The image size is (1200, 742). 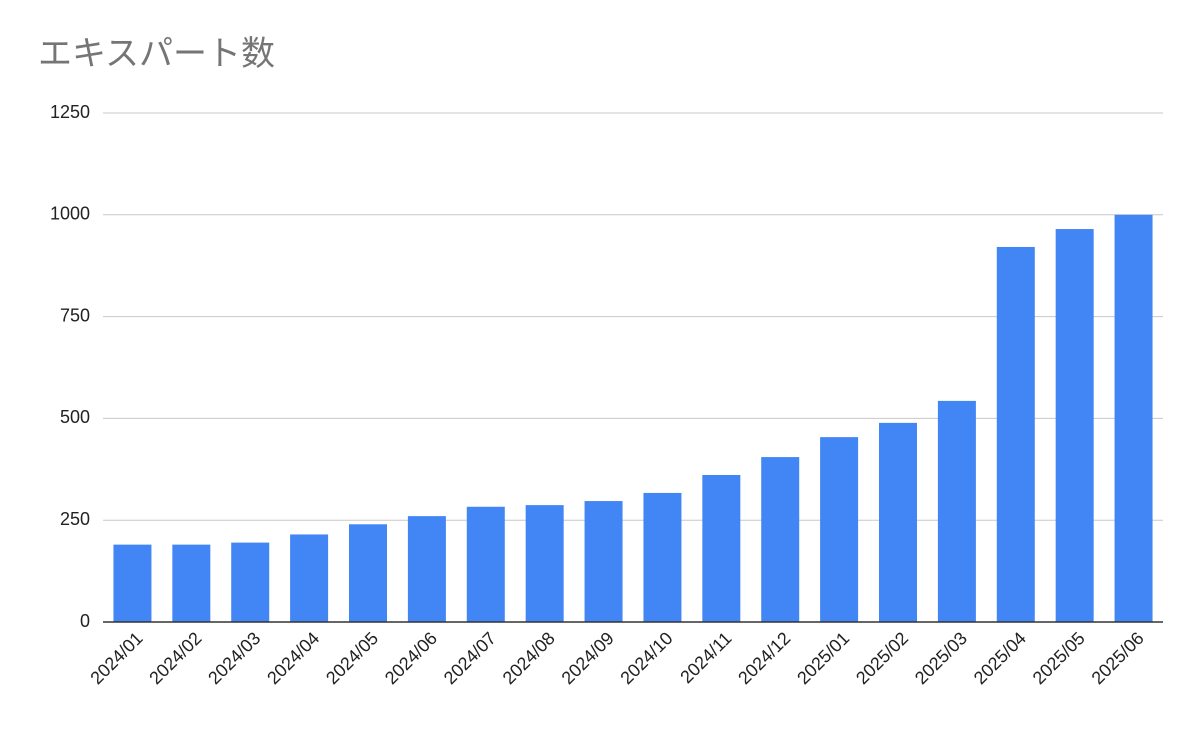 What do you see at coordinates (470, 658) in the screenshot?
I see `x-tick-label: 2024/07` at bounding box center [470, 658].